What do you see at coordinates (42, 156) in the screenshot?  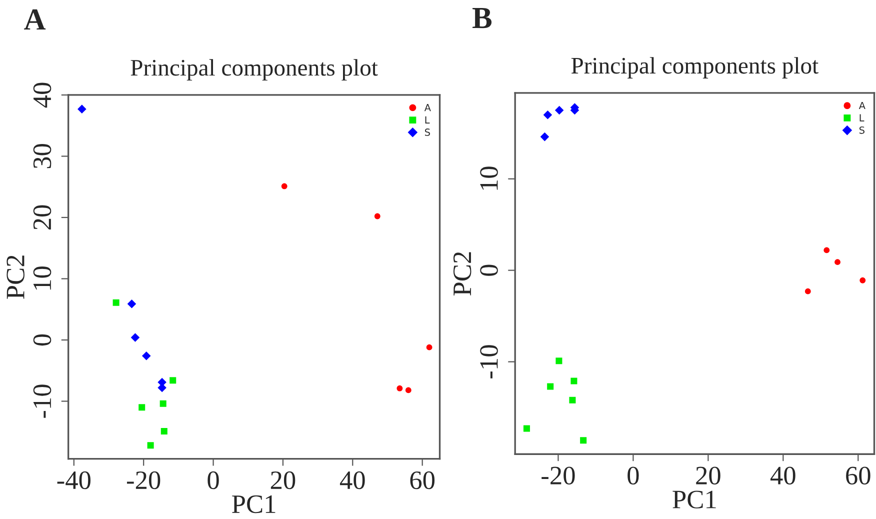 I see `y-tick-label: 30` at bounding box center [42, 156].